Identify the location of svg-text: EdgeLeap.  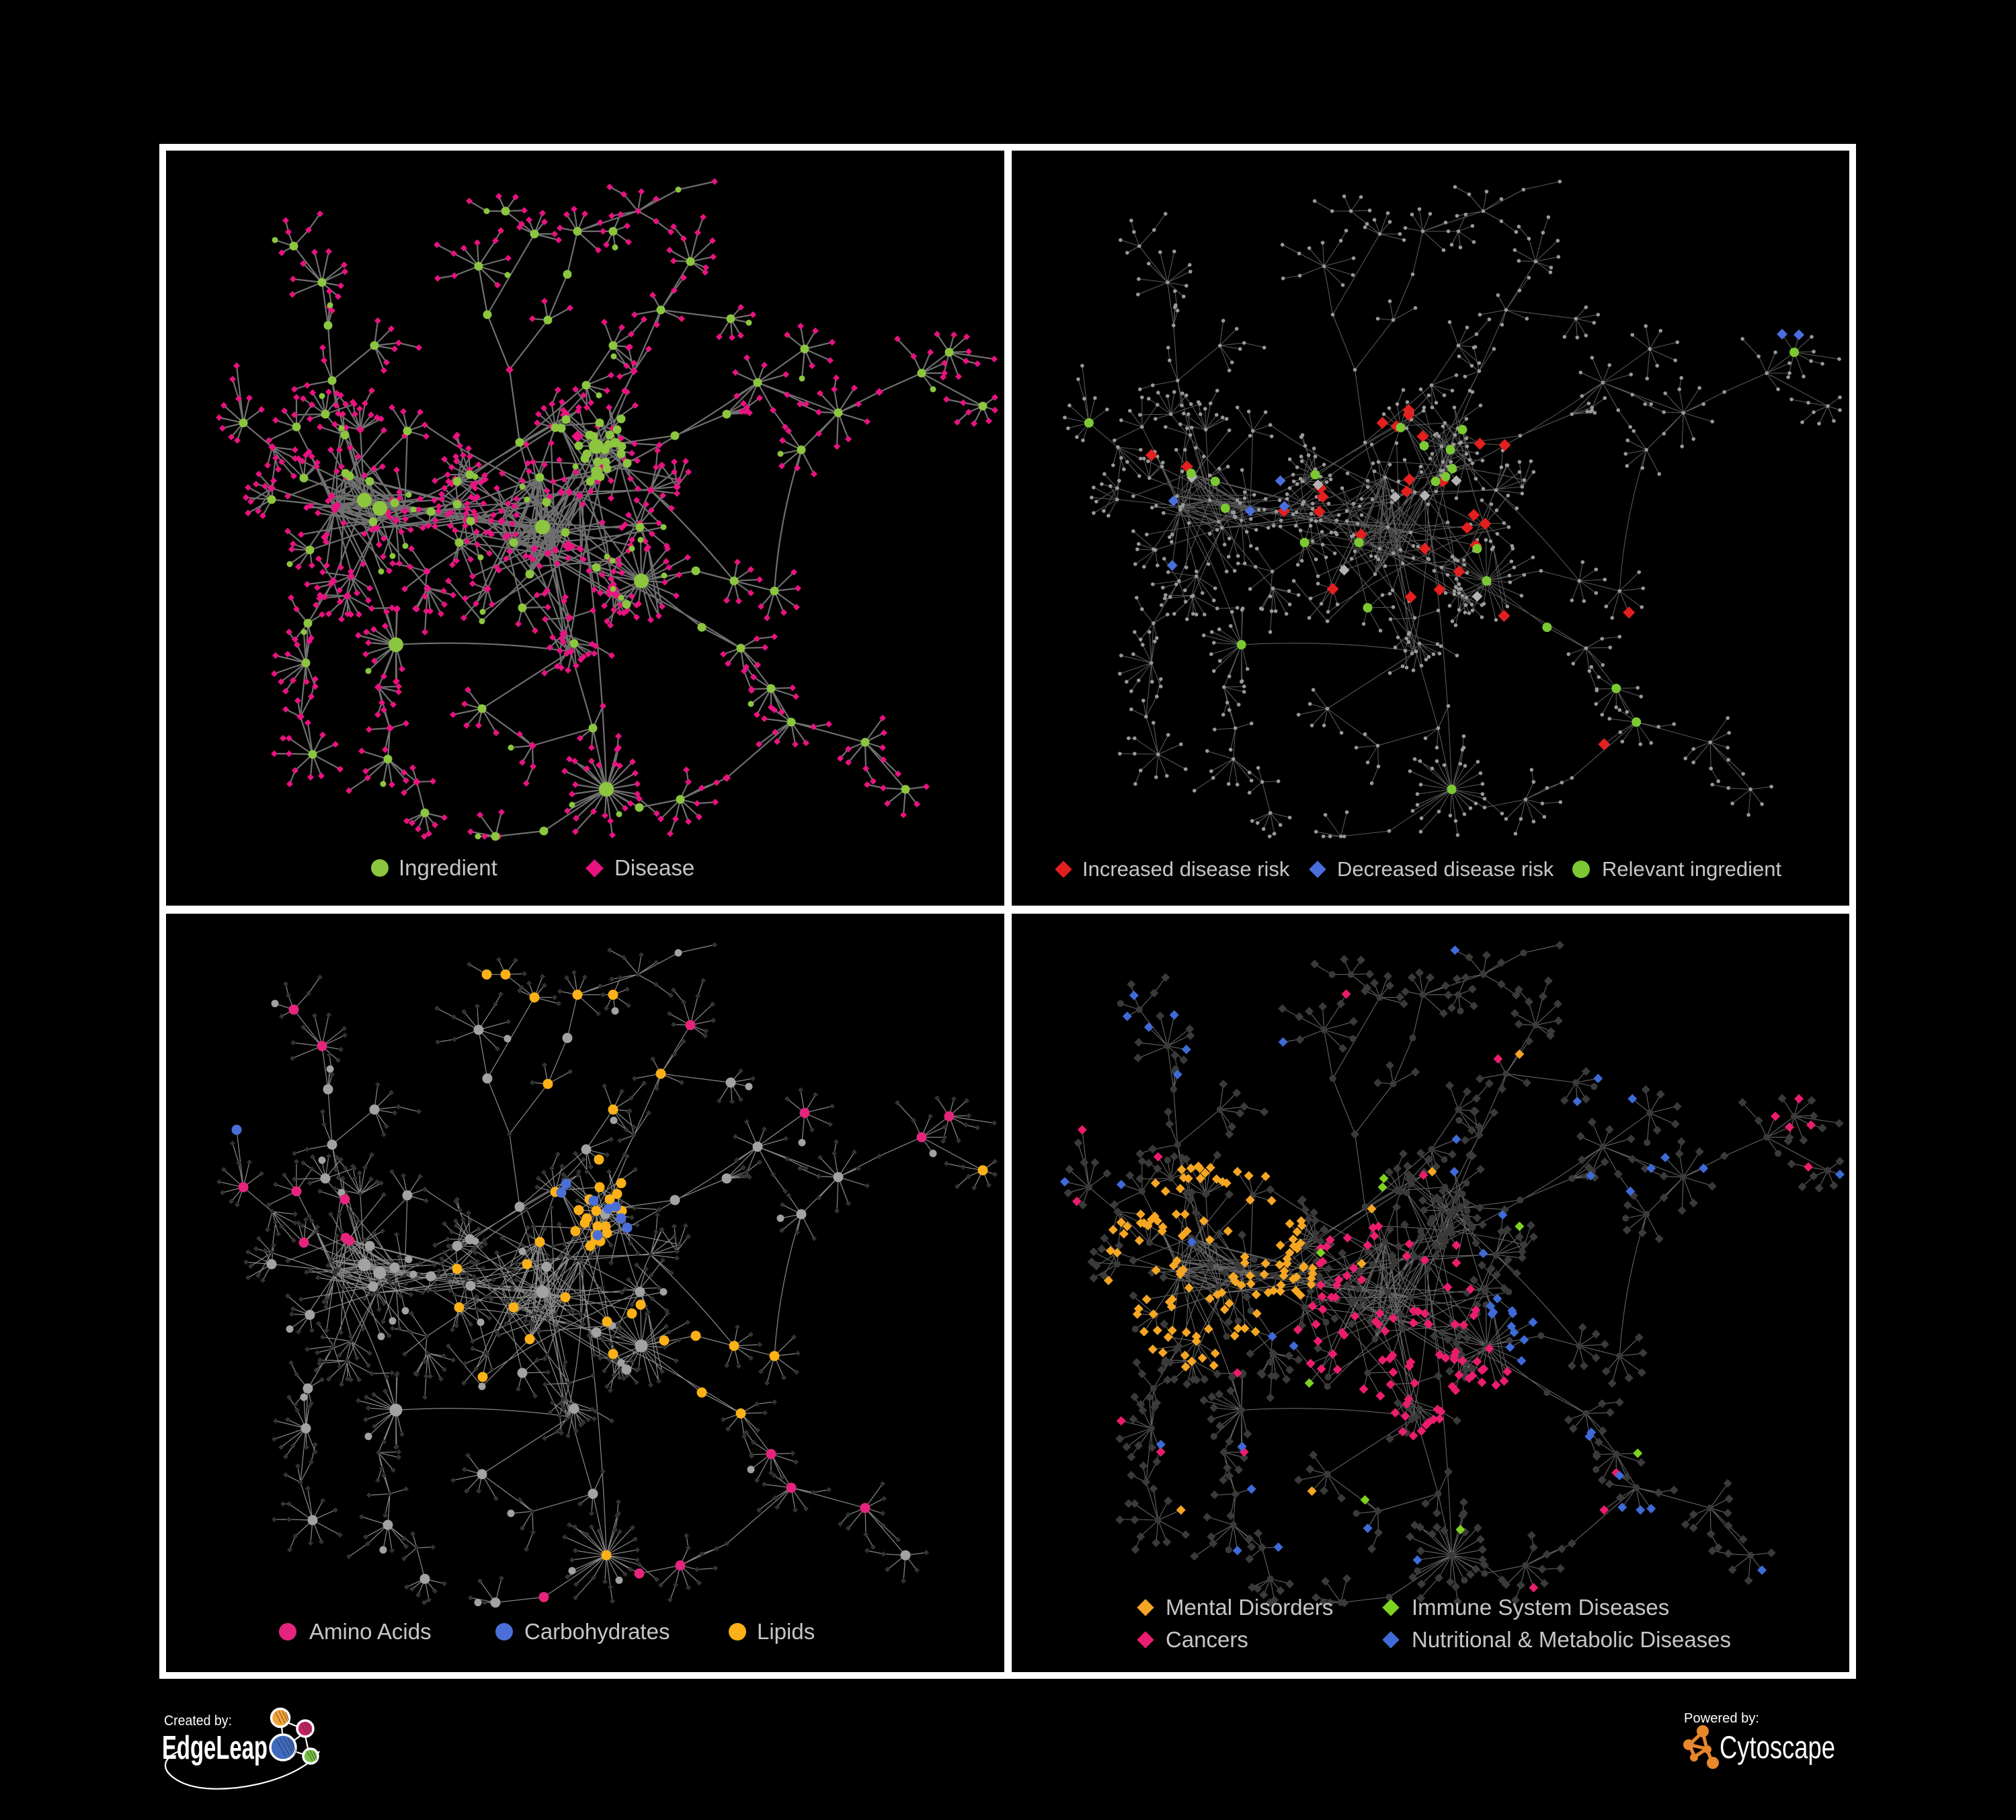
(215, 1748).